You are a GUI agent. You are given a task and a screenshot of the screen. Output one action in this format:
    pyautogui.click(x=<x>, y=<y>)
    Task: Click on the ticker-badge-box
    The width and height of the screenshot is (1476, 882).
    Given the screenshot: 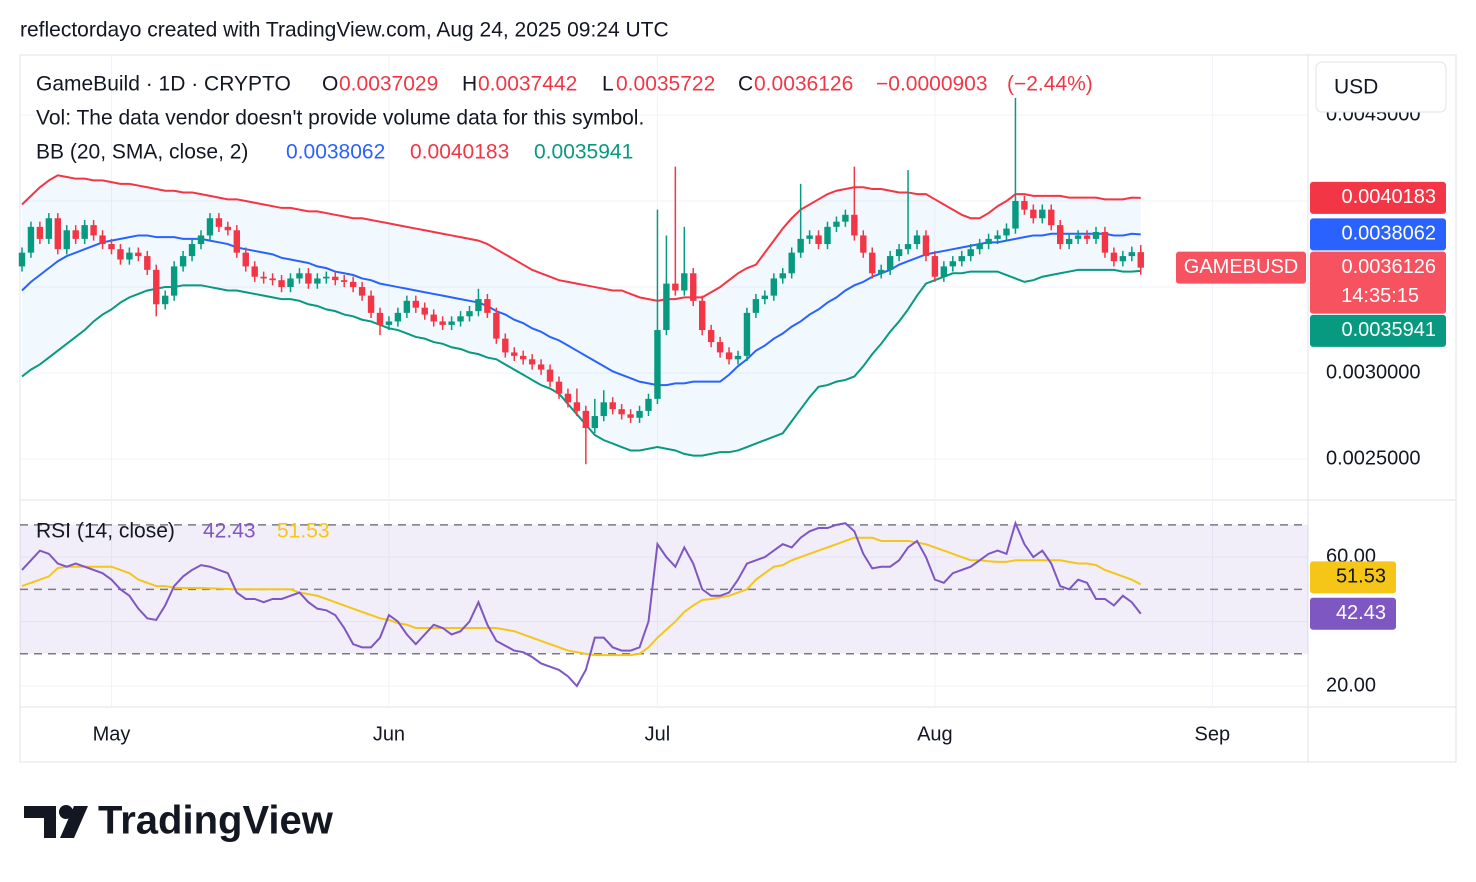 What is the action you would take?
    pyautogui.click(x=1241, y=267)
    